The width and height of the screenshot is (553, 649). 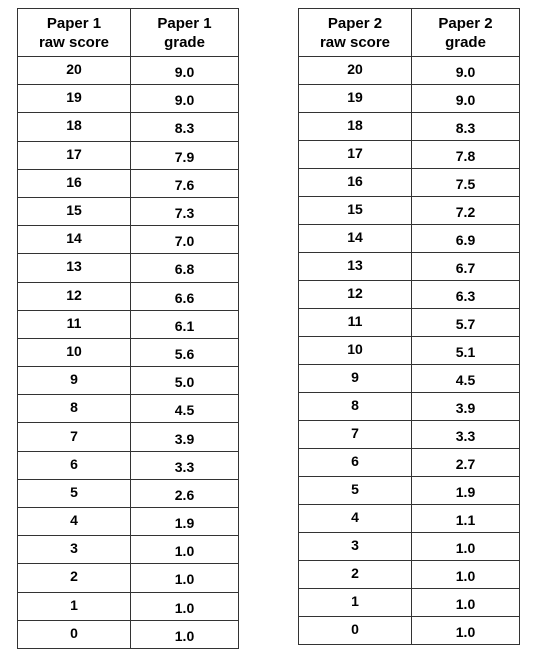 I want to click on grade-cell: 6.9, so click(x=465, y=238).